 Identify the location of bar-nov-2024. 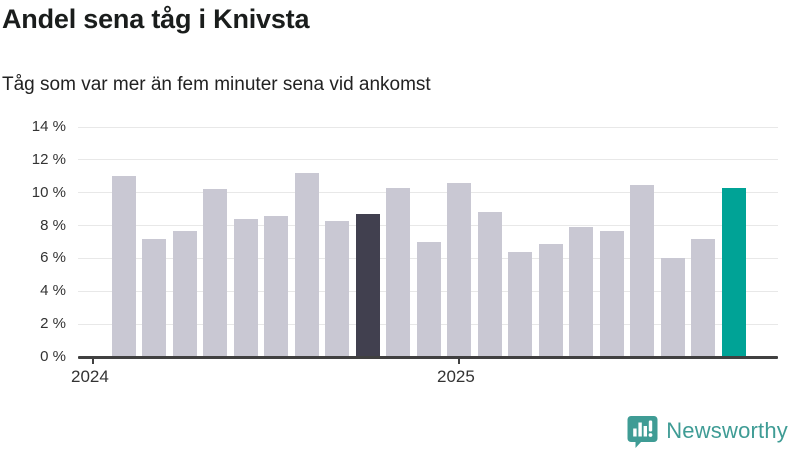
(398, 272).